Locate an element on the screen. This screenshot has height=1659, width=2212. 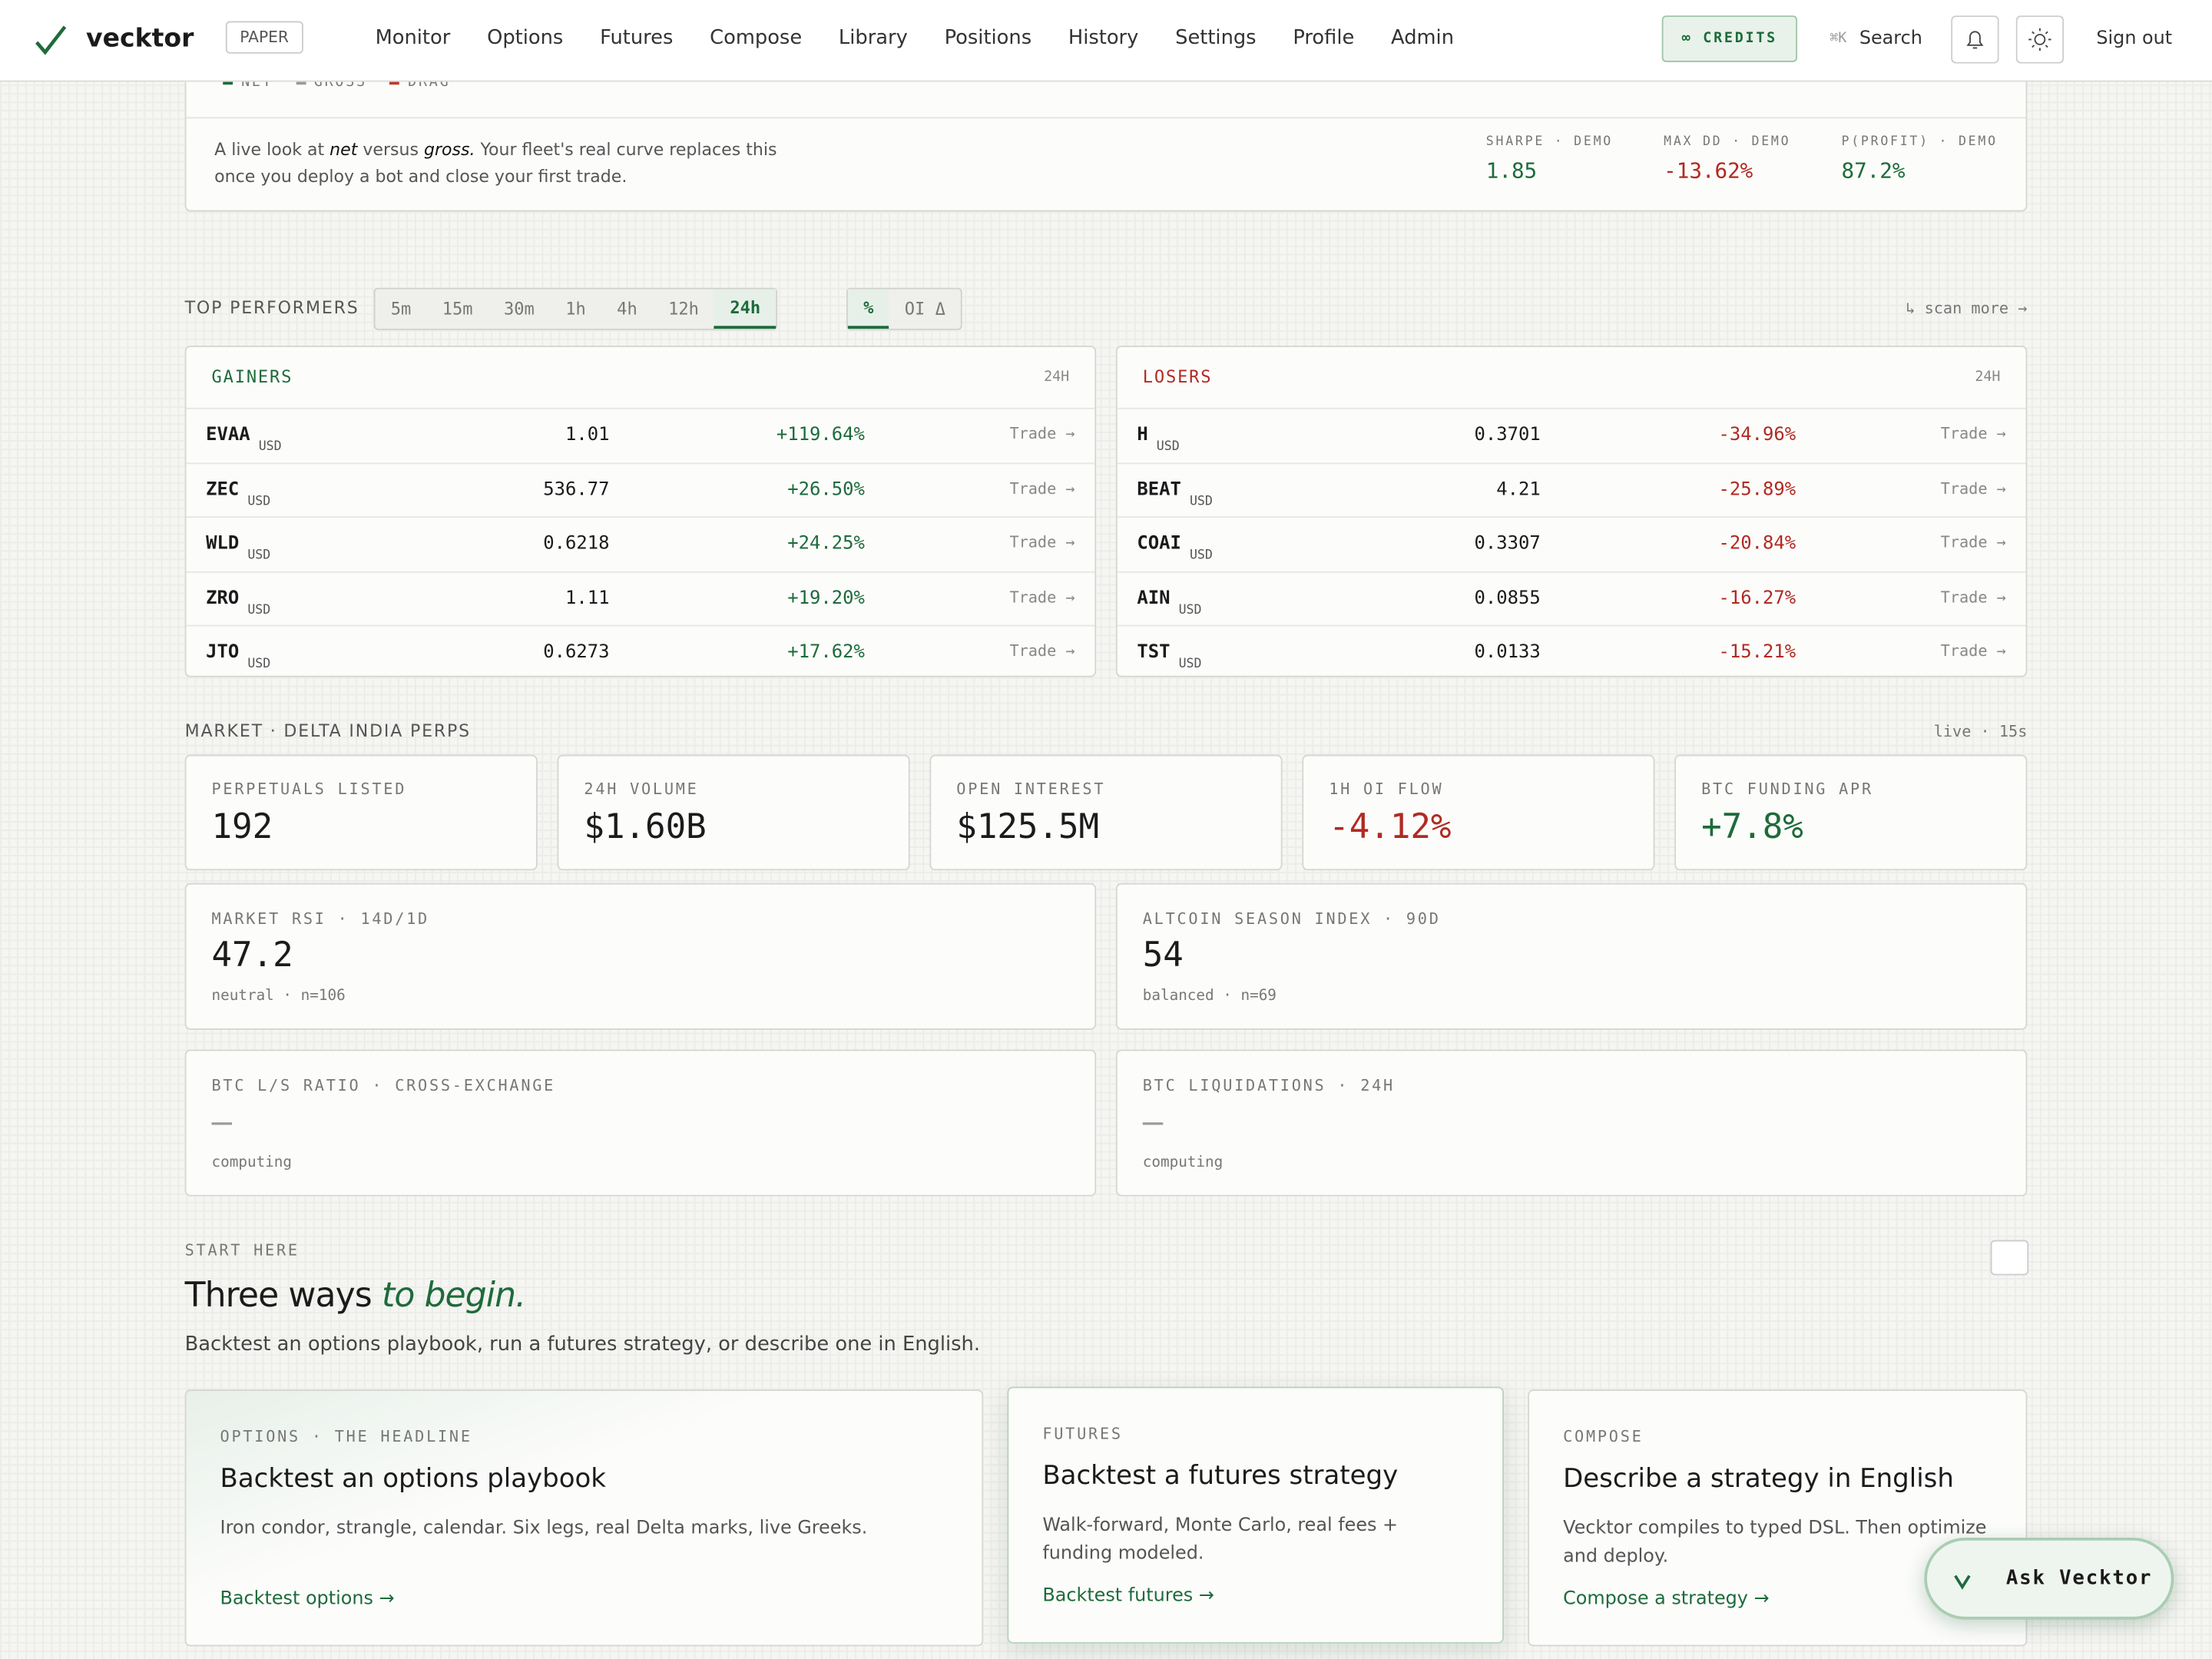
market-status: live · 15s is located at coordinates (1980, 732).